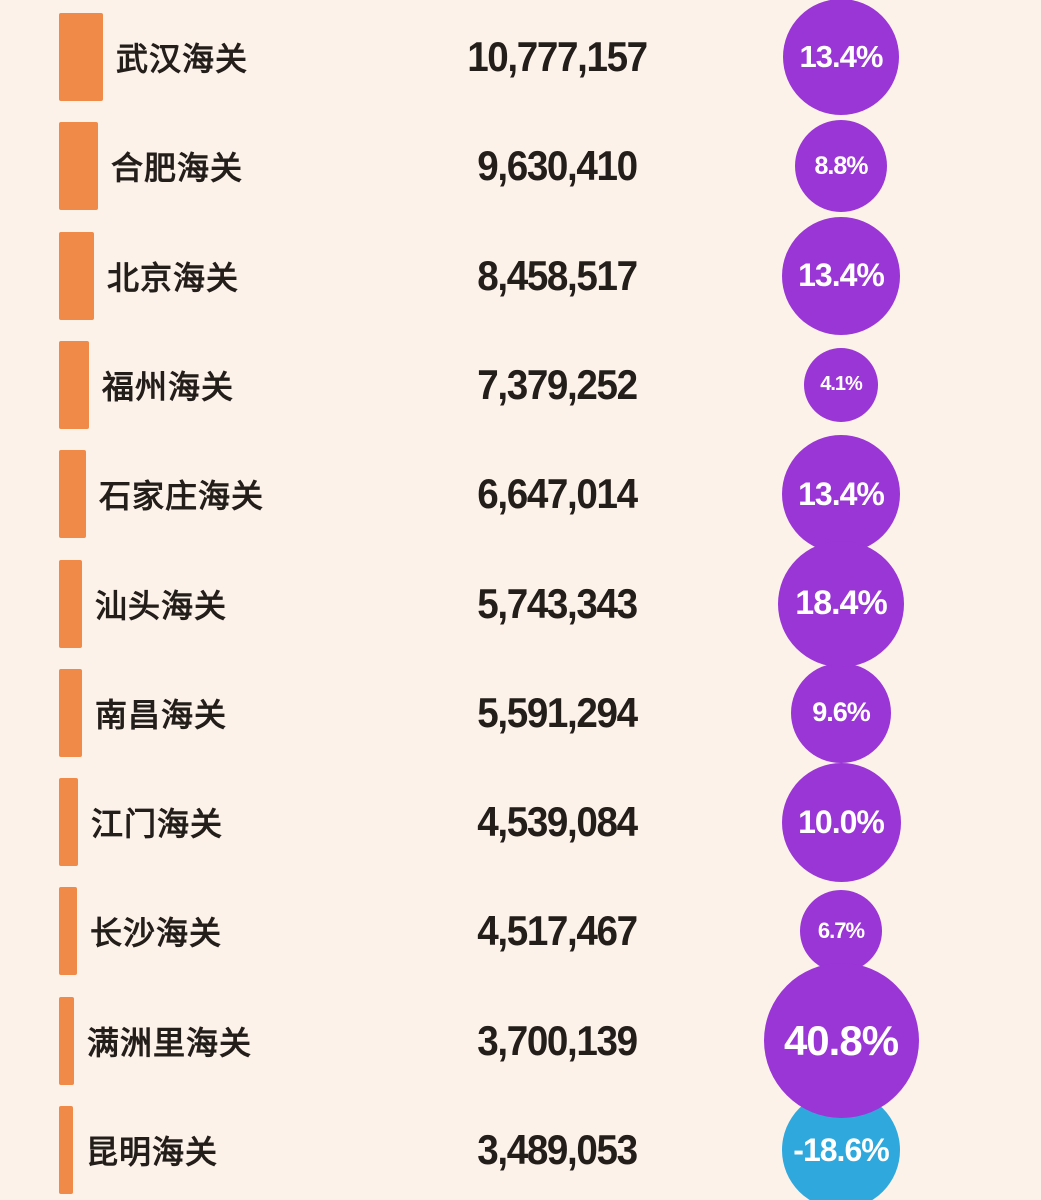 The image size is (1041, 1200). I want to click on table-row: 石家庄海关 6,647,014 13.4%, so click(520, 494).